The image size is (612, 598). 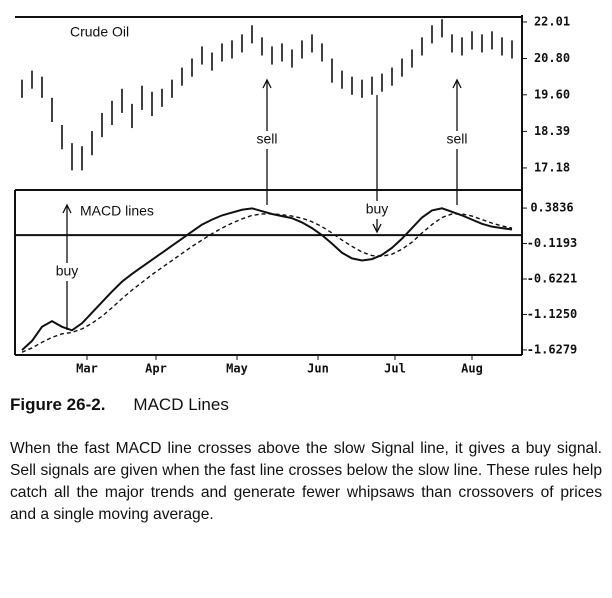 I want to click on x-tick-label: Mar, so click(x=87, y=369).